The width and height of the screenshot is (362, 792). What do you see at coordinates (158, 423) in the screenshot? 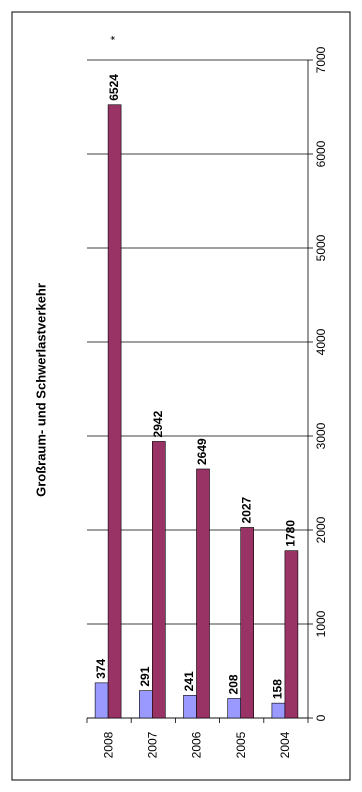
I see `value-label: 2942` at bounding box center [158, 423].